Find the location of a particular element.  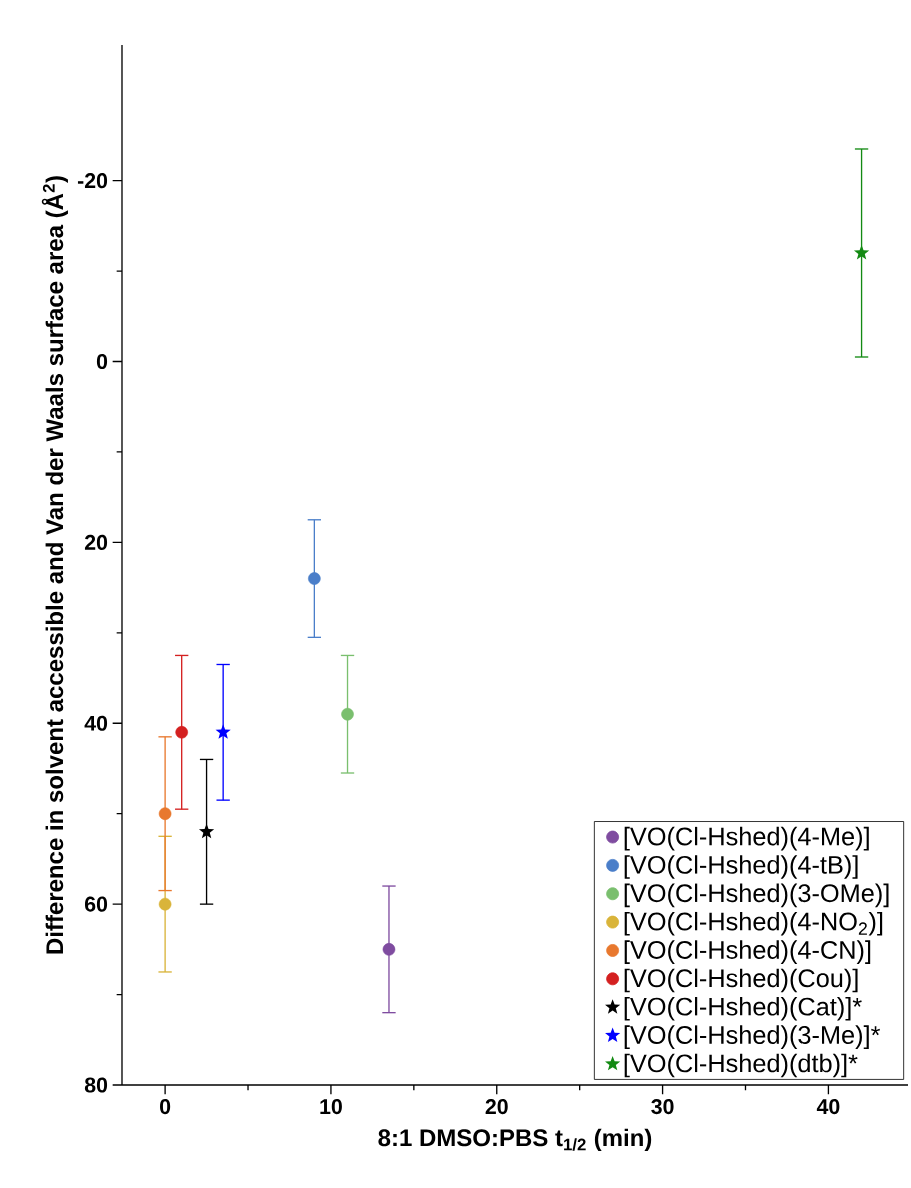

legend-label: [VO(Cl-Hshed)(4-Me)] is located at coordinates (746, 838).